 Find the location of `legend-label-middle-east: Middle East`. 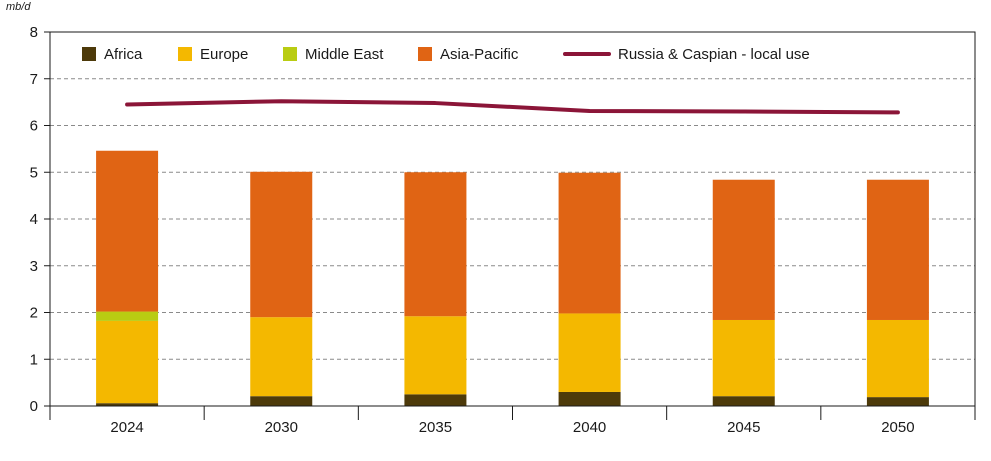

legend-label-middle-east: Middle East is located at coordinates (344, 54).